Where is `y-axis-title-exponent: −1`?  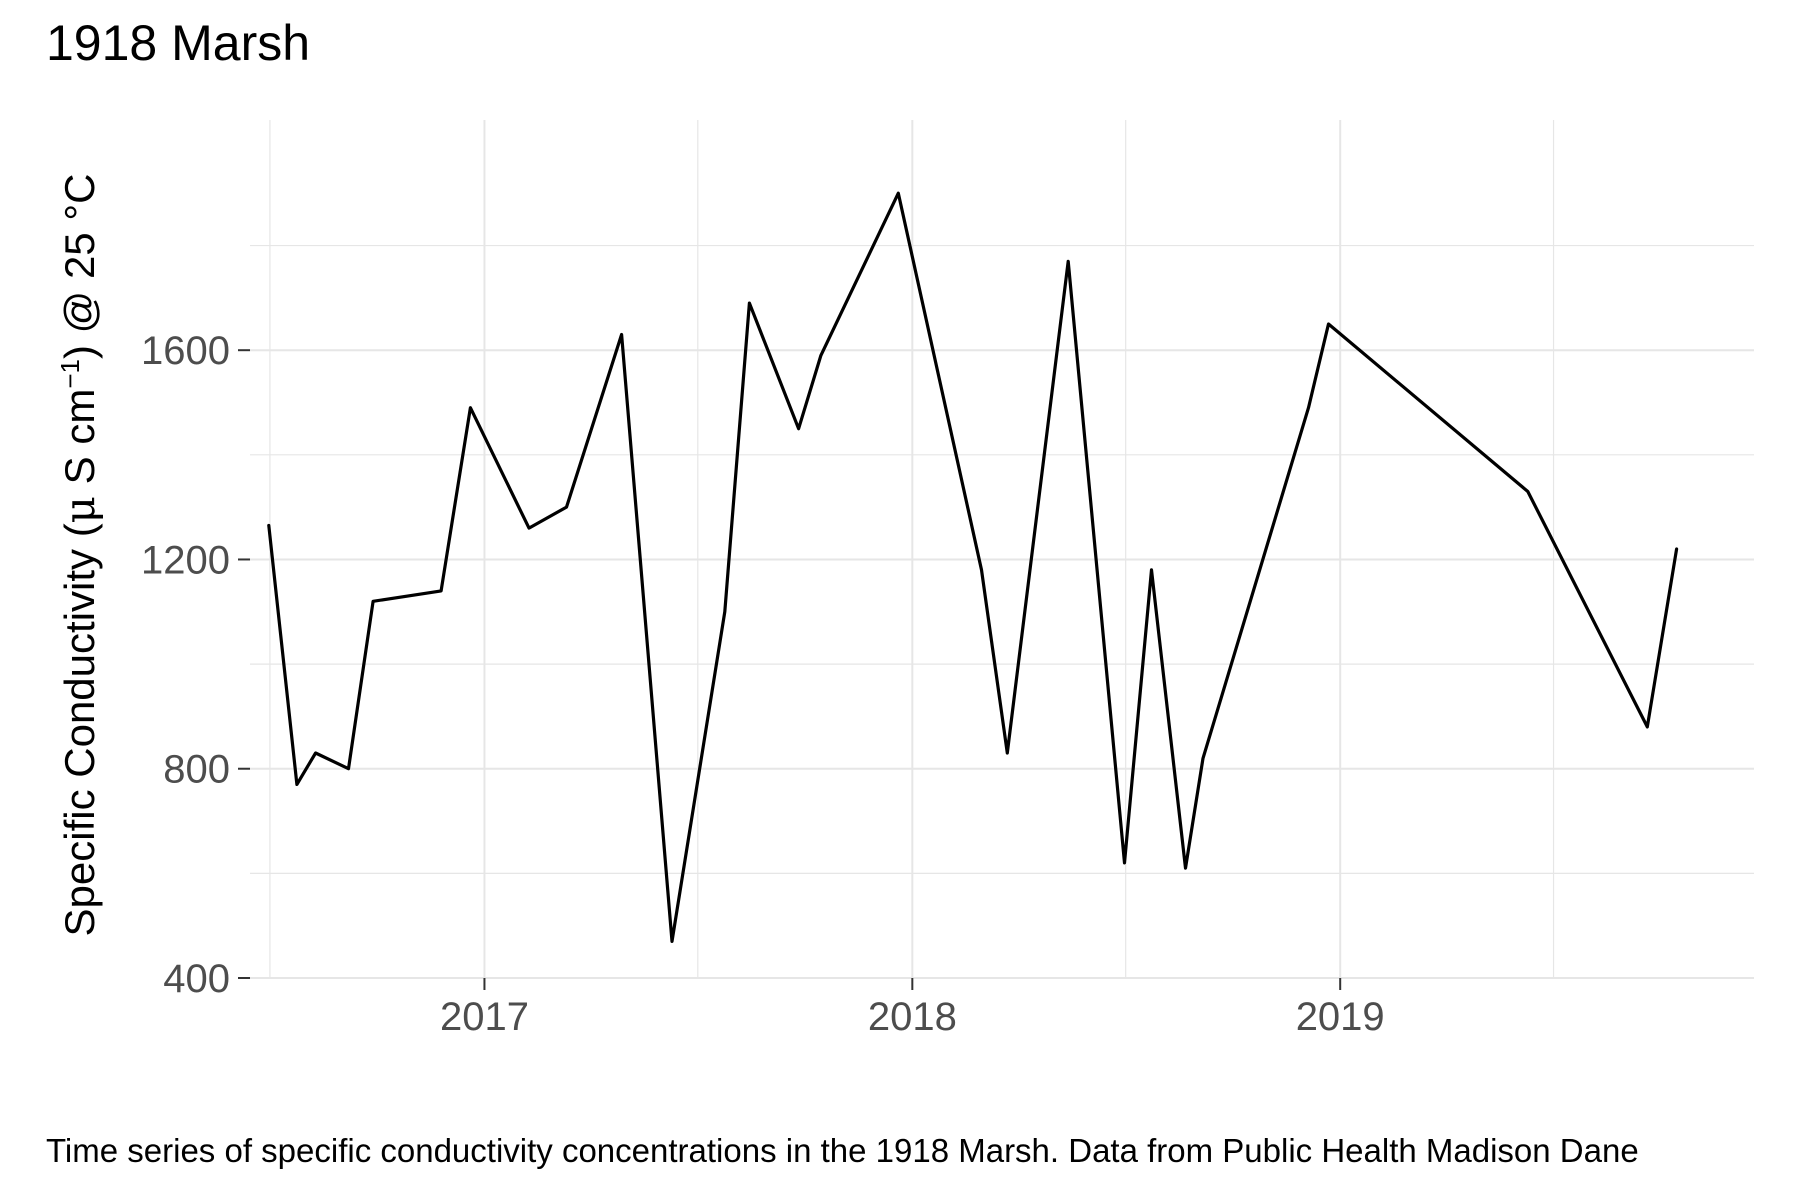 y-axis-title-exponent: −1 is located at coordinates (70, 374).